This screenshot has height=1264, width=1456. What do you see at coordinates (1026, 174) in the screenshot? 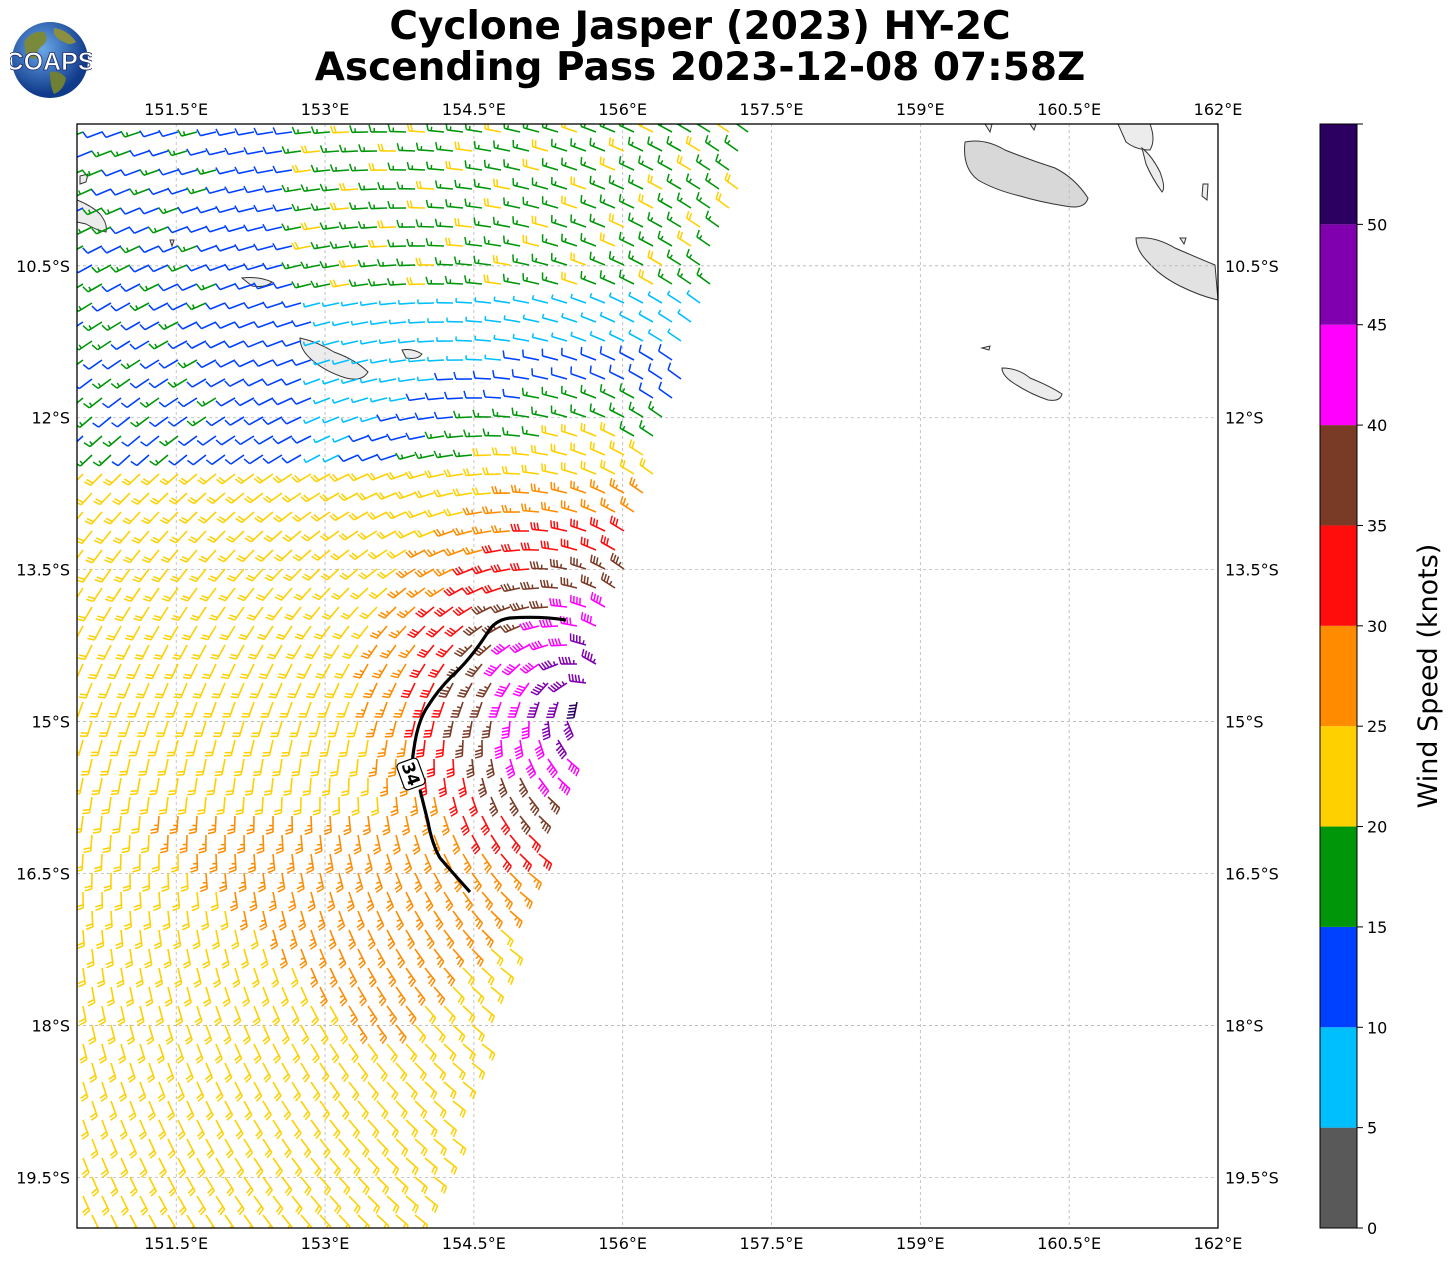
I see `island-guadalcanal-area` at bounding box center [1026, 174].